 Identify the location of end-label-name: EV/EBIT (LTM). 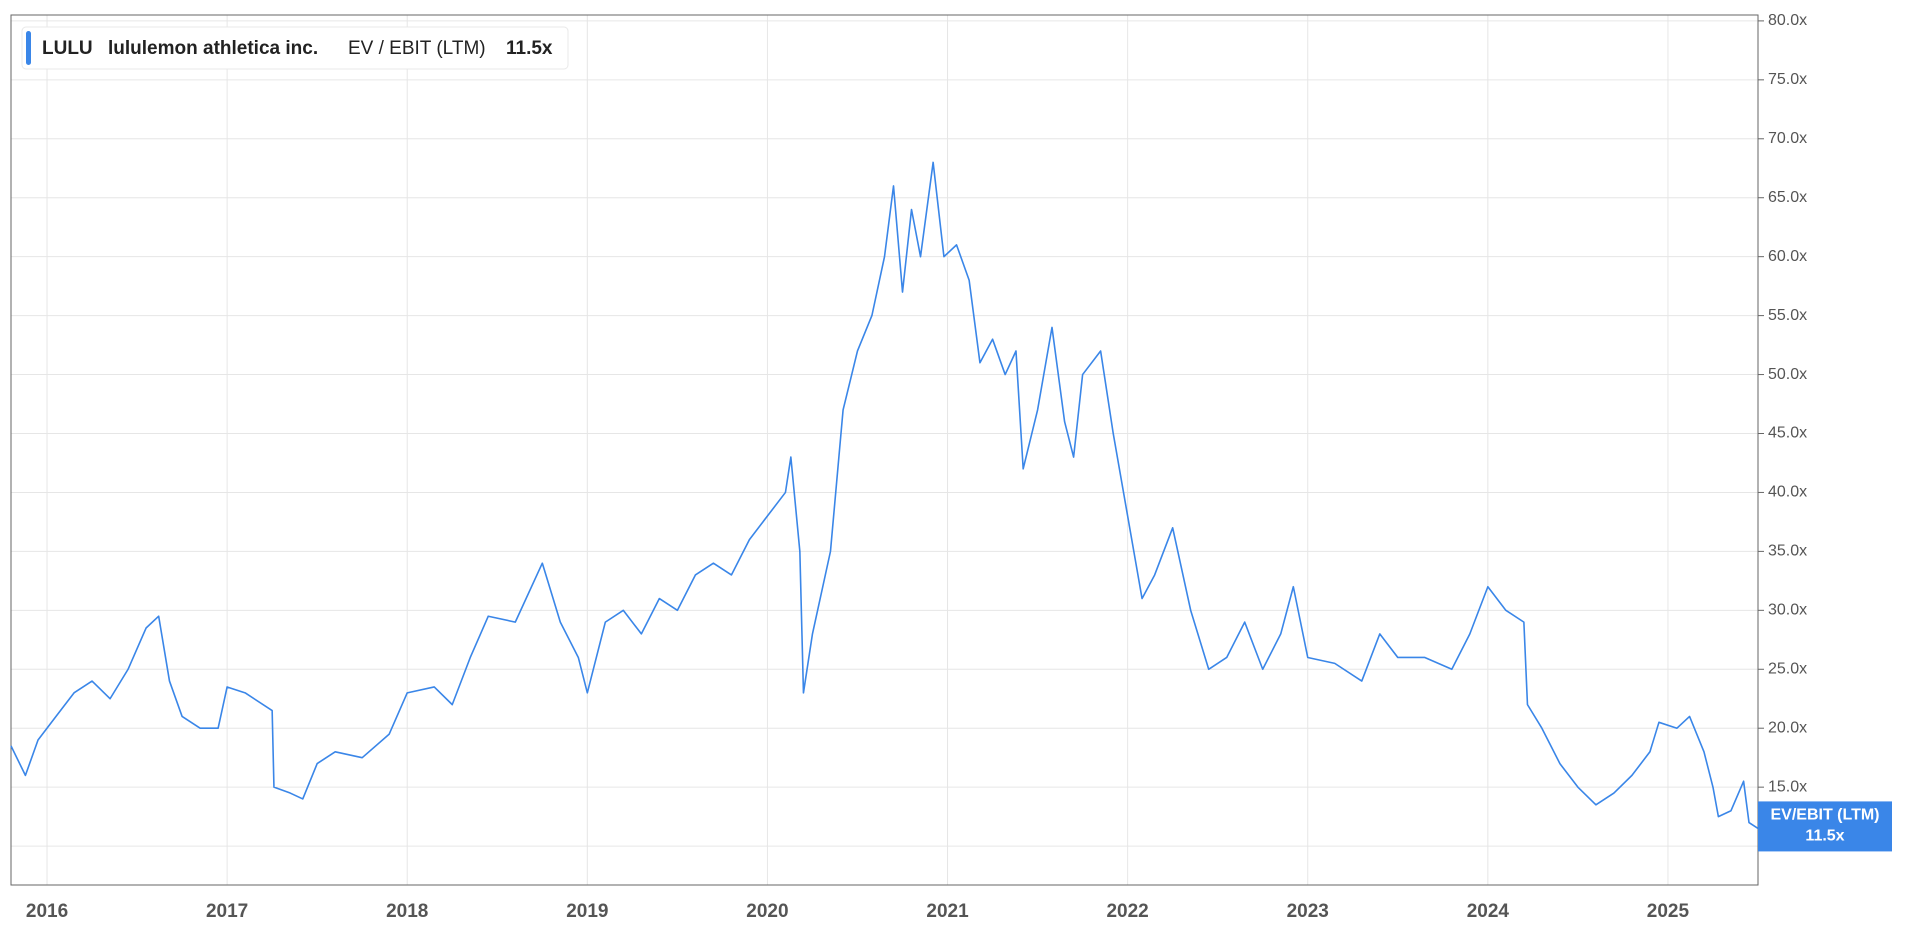
(1824, 815).